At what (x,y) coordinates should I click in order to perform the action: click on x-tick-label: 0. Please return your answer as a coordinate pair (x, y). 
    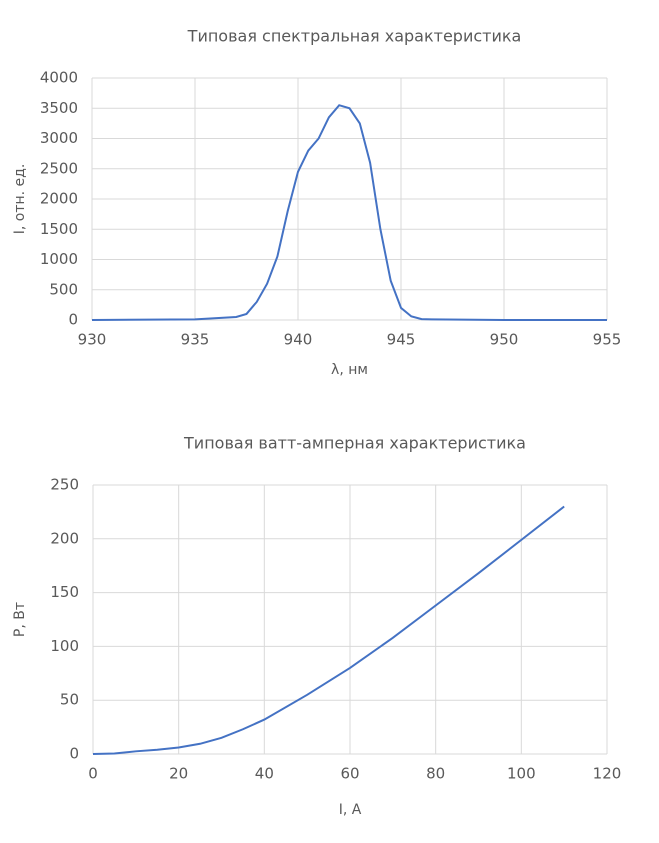
    Looking at the image, I should click on (93, 774).